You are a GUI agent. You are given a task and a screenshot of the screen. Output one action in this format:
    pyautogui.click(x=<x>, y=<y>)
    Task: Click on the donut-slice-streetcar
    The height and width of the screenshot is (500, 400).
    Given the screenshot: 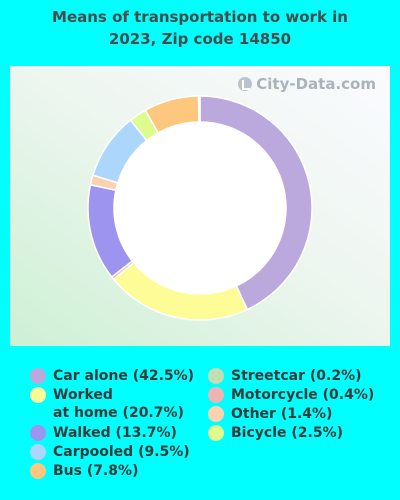 What is the action you would take?
    pyautogui.click(x=199, y=109)
    